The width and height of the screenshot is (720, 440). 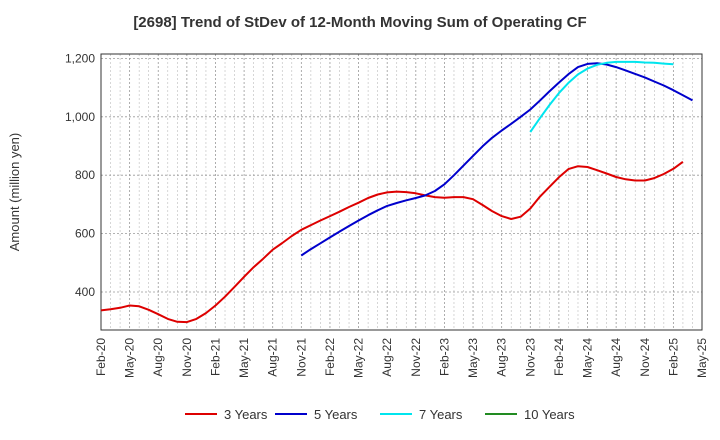 What do you see at coordinates (444, 357) in the screenshot?
I see `x-tick-label: Feb-23` at bounding box center [444, 357].